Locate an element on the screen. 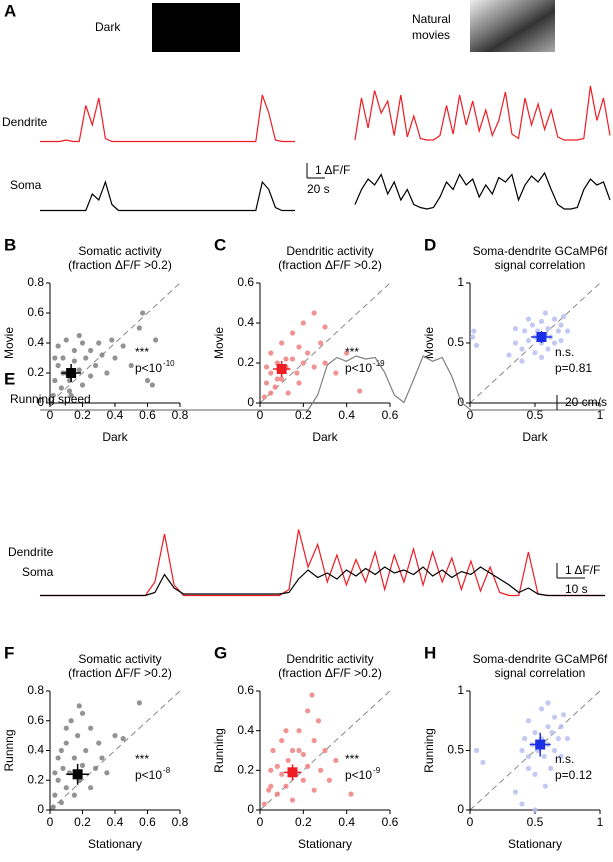 Image resolution: width=613 pixels, height=862 pixels. x-tick-label: 0.6 is located at coordinates (390, 822).